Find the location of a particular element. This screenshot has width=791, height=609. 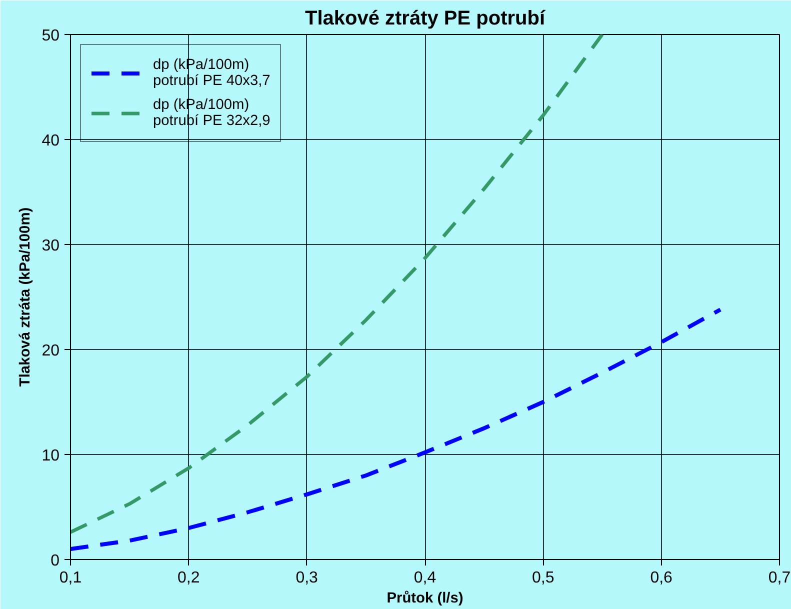

x-tick-label: 0,5 is located at coordinates (543, 578).